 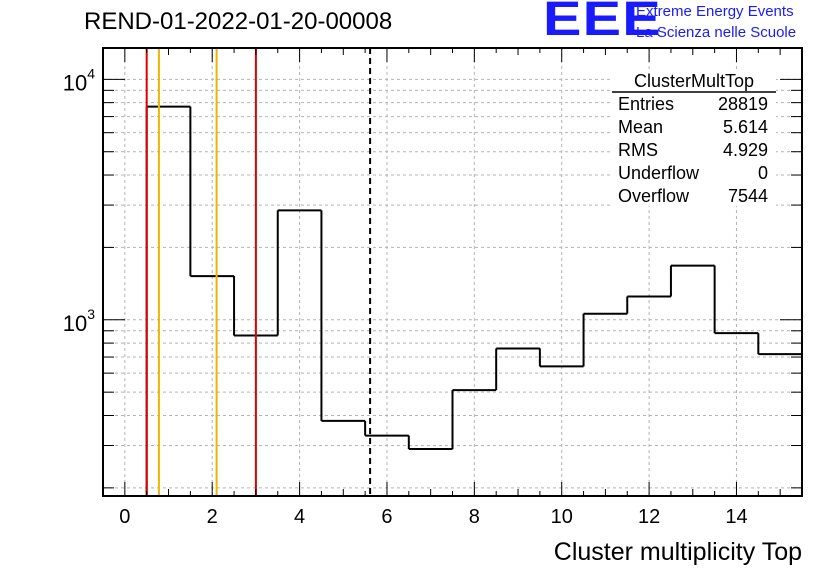 What do you see at coordinates (716, 32) in the screenshot?
I see `logo-caption-line2: La Scienza nelle Scuole` at bounding box center [716, 32].